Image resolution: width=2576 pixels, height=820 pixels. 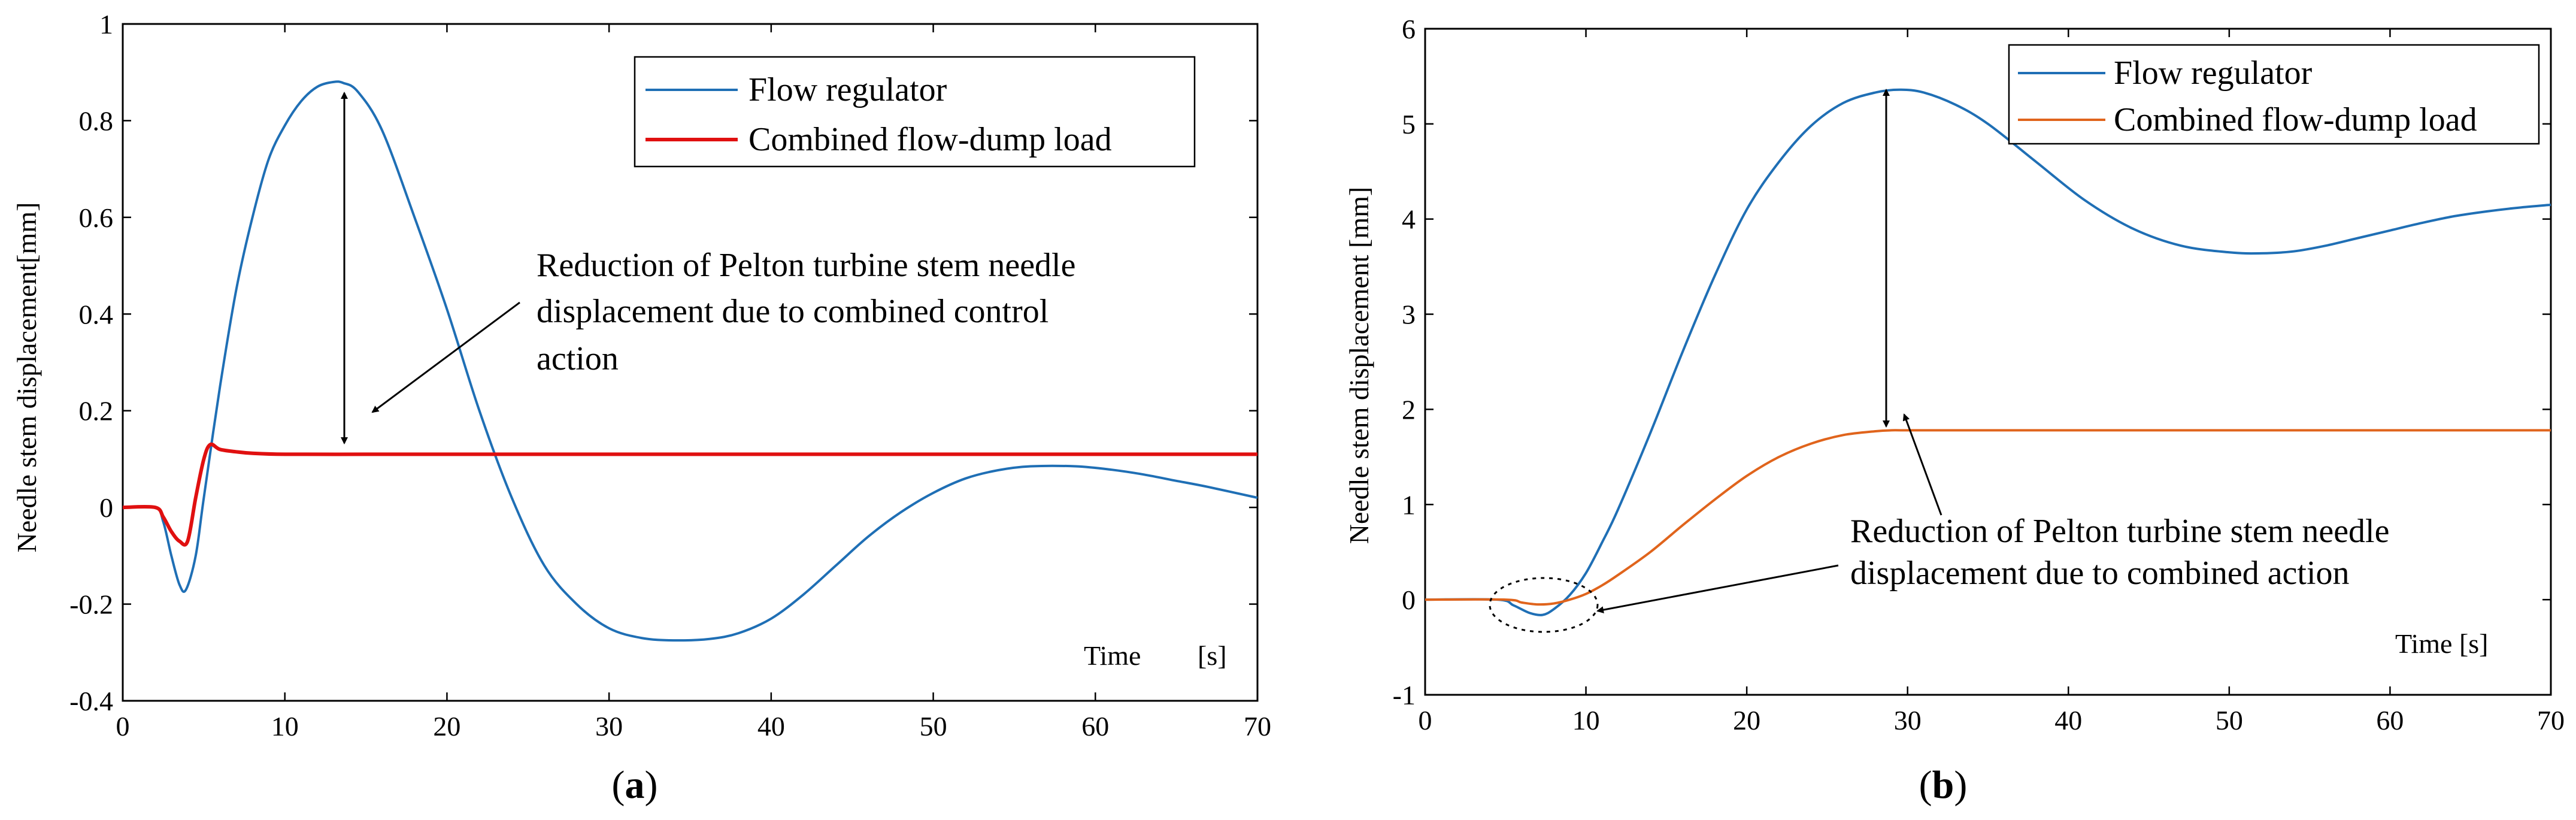 I want to click on chart-a-xtick-label: 40, so click(x=771, y=726).